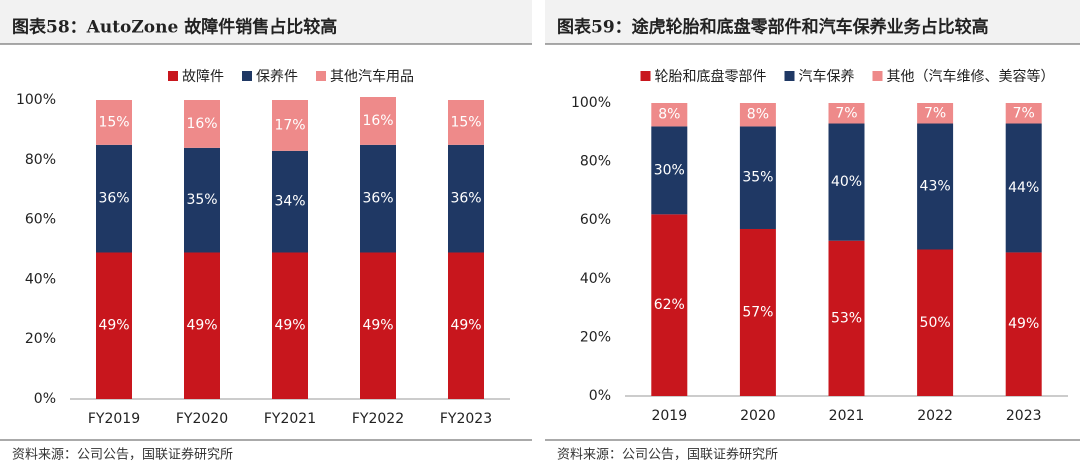  What do you see at coordinates (1024, 416) in the screenshot?
I see `x-tick-label: 2023` at bounding box center [1024, 416].